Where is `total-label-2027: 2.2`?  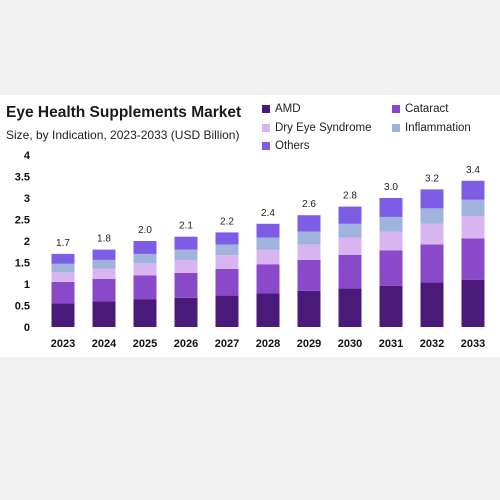
total-label-2027: 2.2 is located at coordinates (227, 221).